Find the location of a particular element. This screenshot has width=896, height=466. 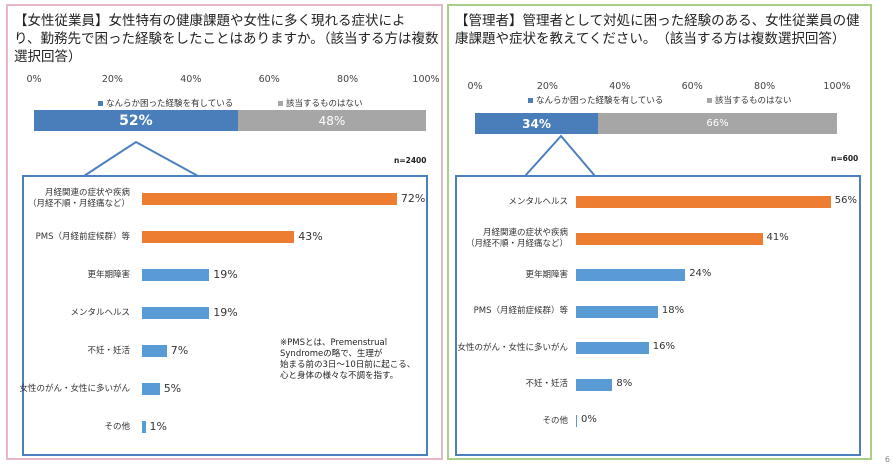

value-label: 5% is located at coordinates (172, 388).